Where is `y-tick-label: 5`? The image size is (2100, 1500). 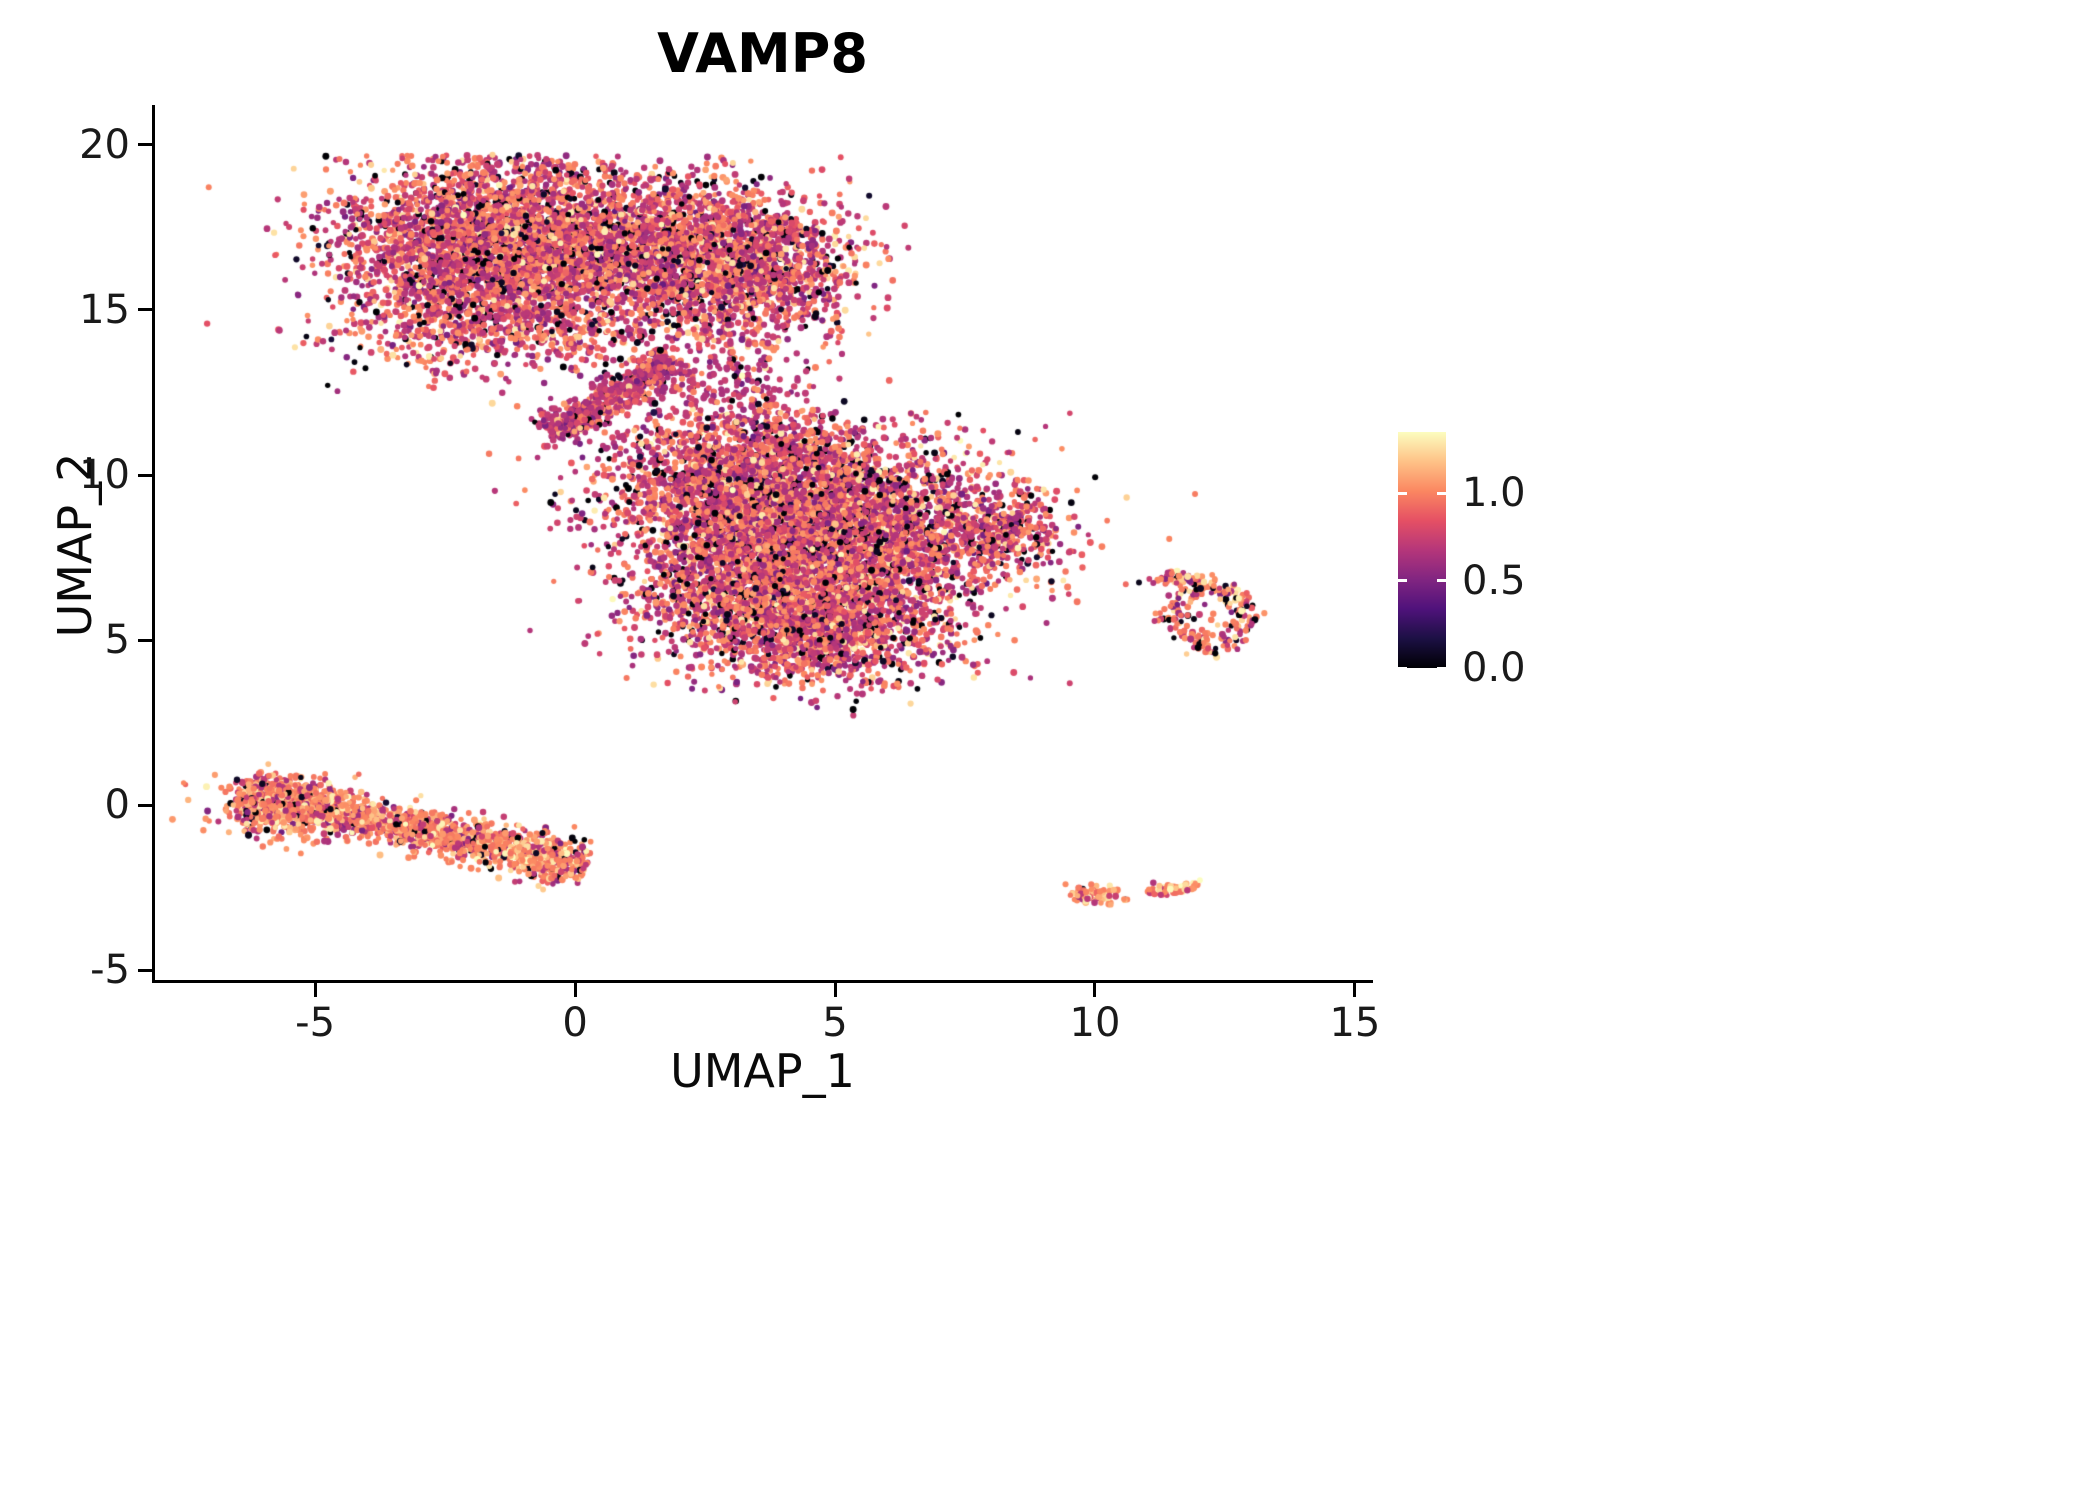
y-tick-label: 5 is located at coordinates (117, 640).